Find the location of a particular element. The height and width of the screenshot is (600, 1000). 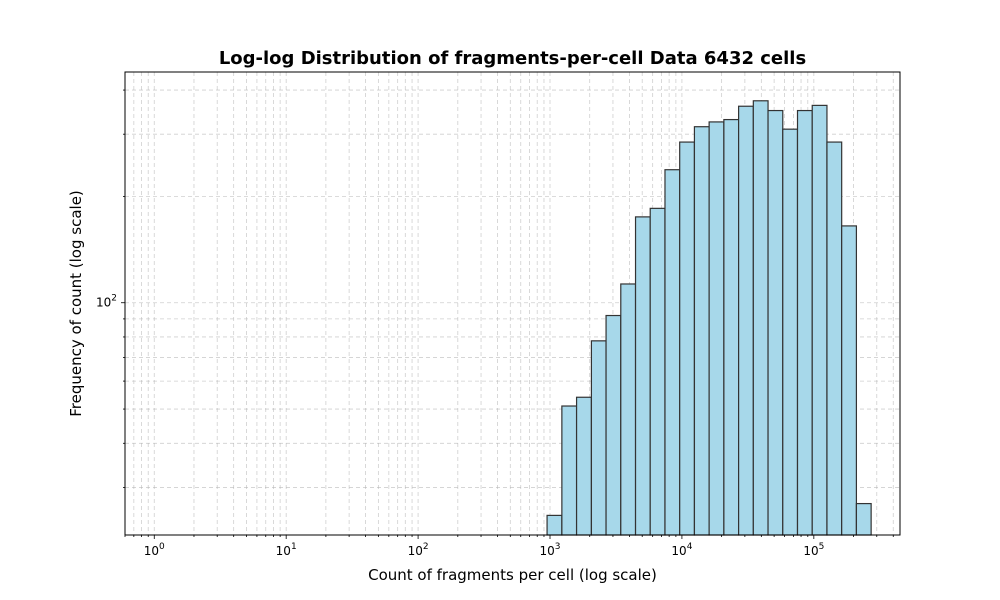

x-tick-label: 10³ is located at coordinates (549, 550).